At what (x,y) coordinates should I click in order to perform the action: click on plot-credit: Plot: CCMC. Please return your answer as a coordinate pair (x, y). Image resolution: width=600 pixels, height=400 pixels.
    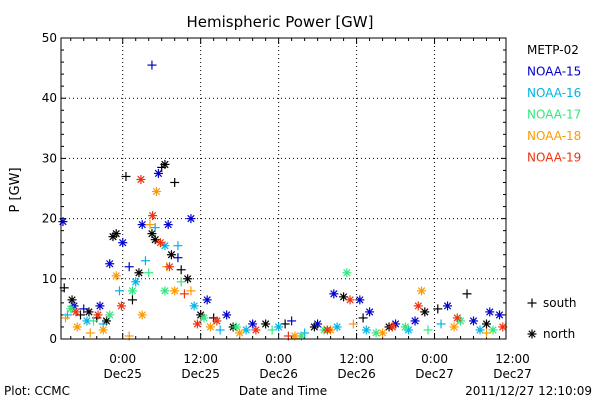
    Looking at the image, I should click on (37, 391).